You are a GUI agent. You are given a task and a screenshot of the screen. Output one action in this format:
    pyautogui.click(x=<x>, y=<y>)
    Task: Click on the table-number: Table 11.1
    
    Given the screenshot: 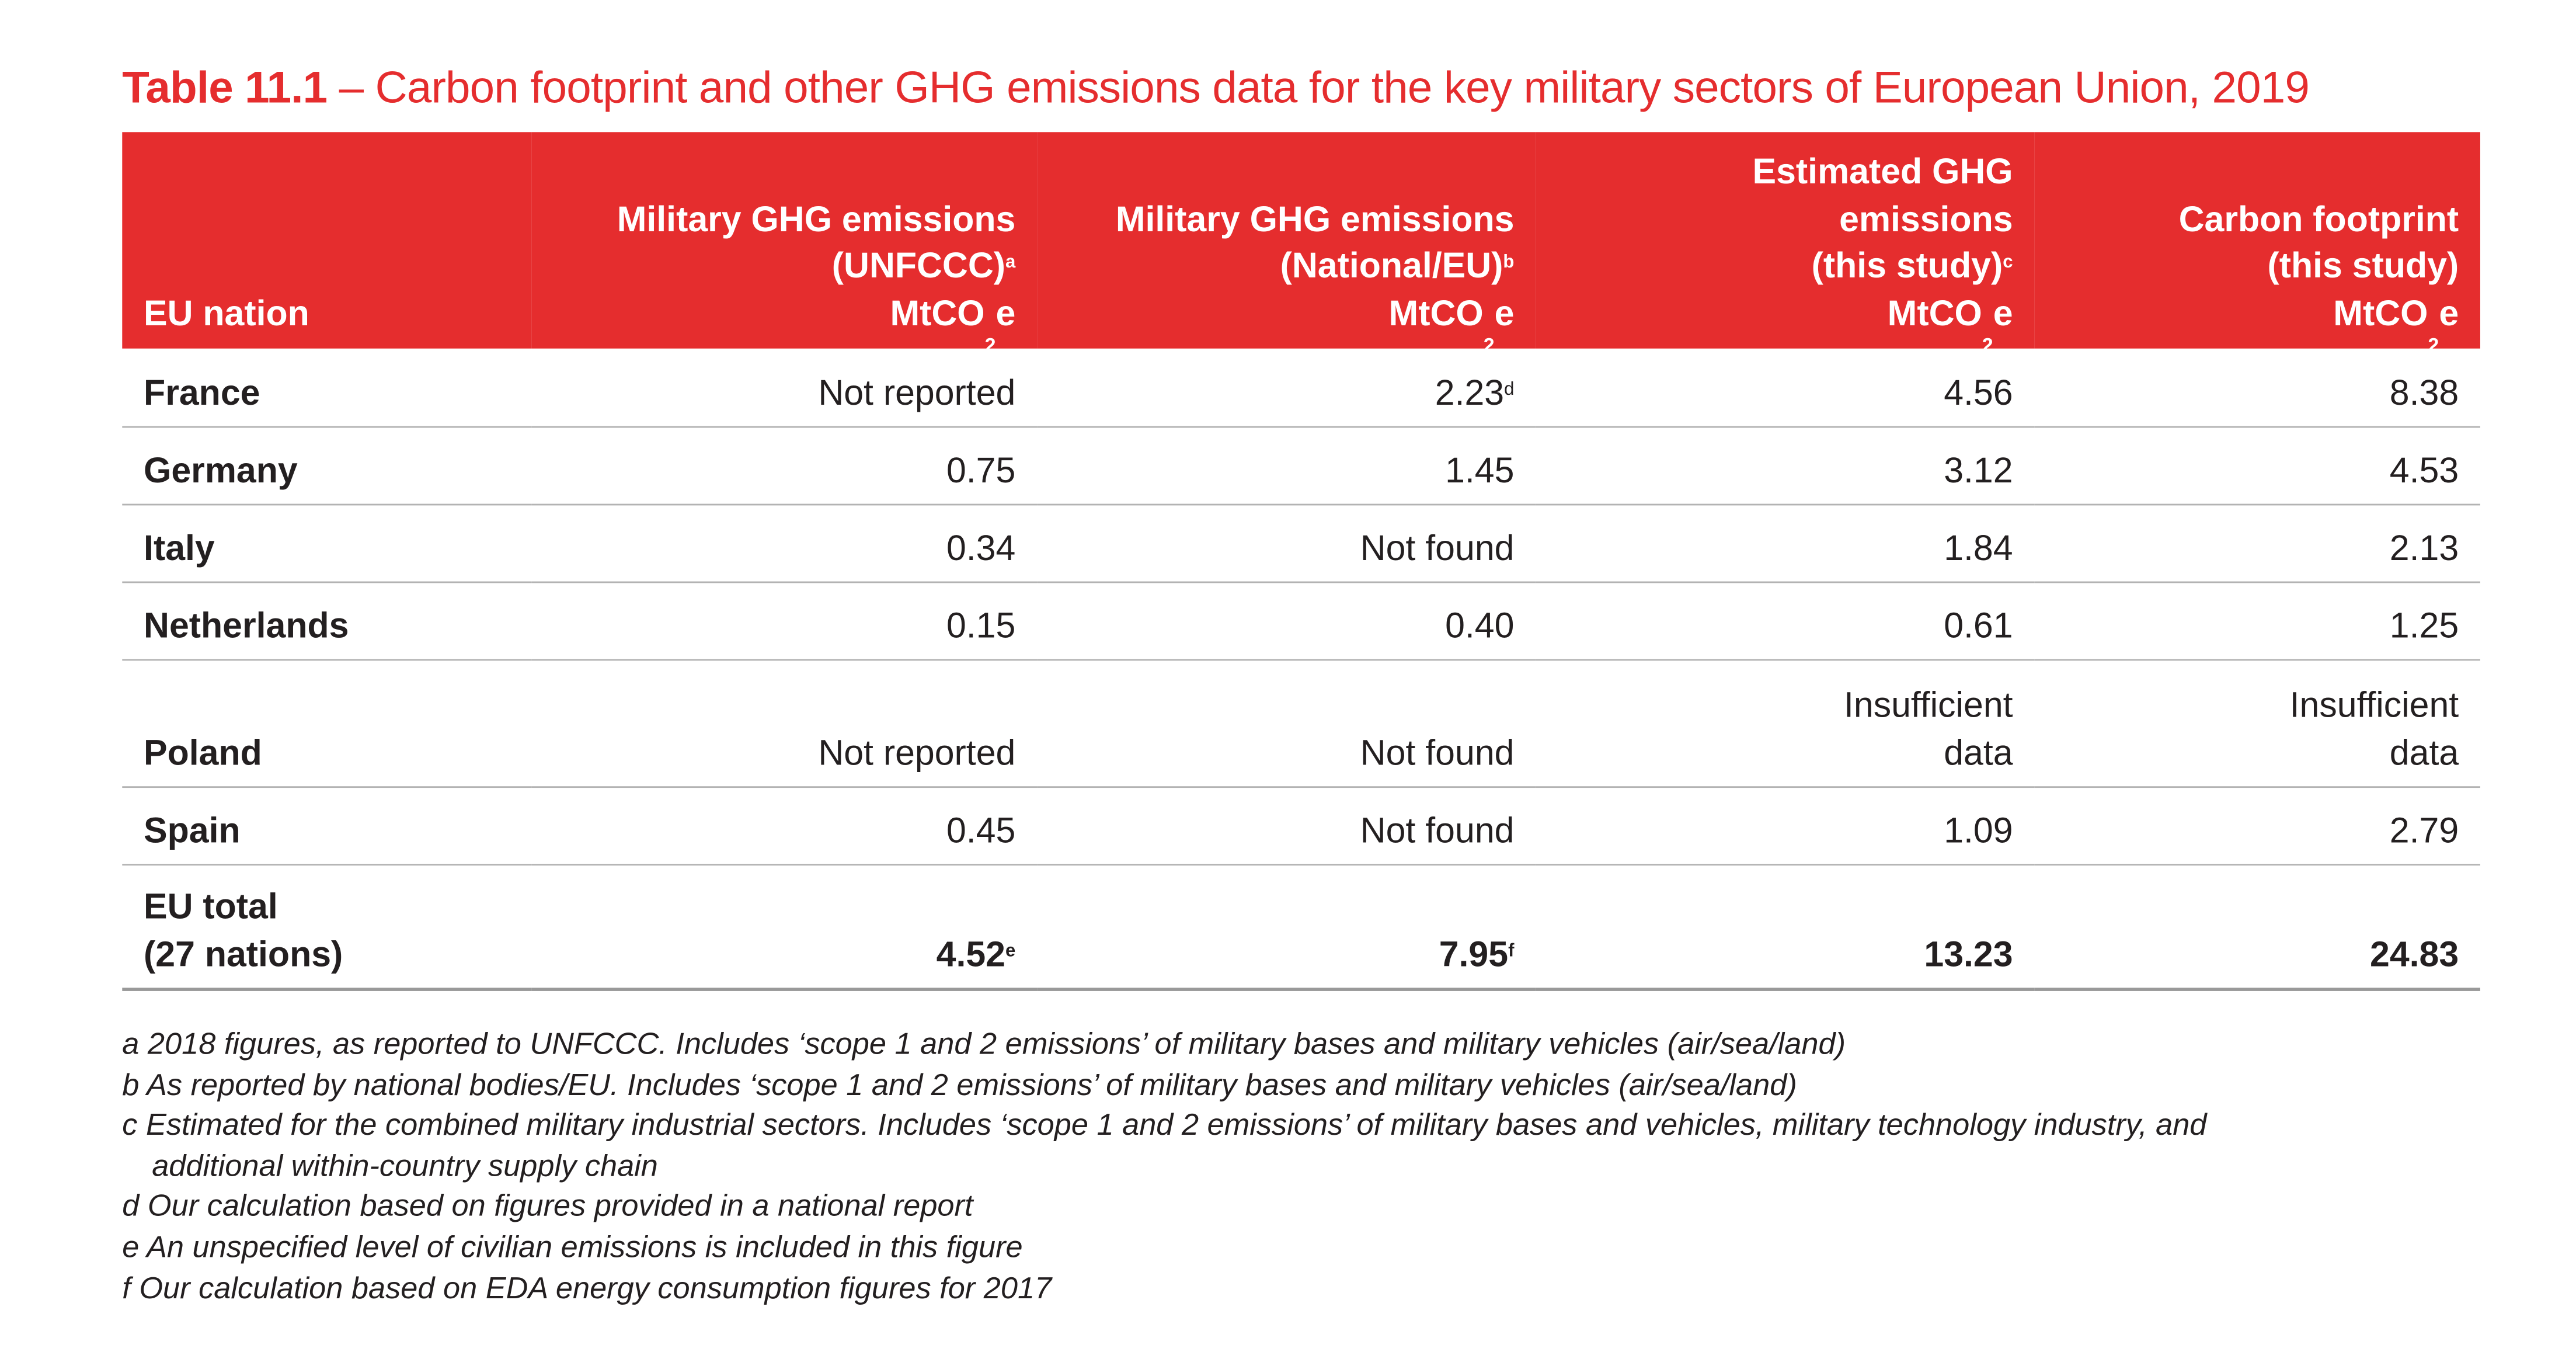 What is the action you would take?
    pyautogui.click(x=225, y=88)
    